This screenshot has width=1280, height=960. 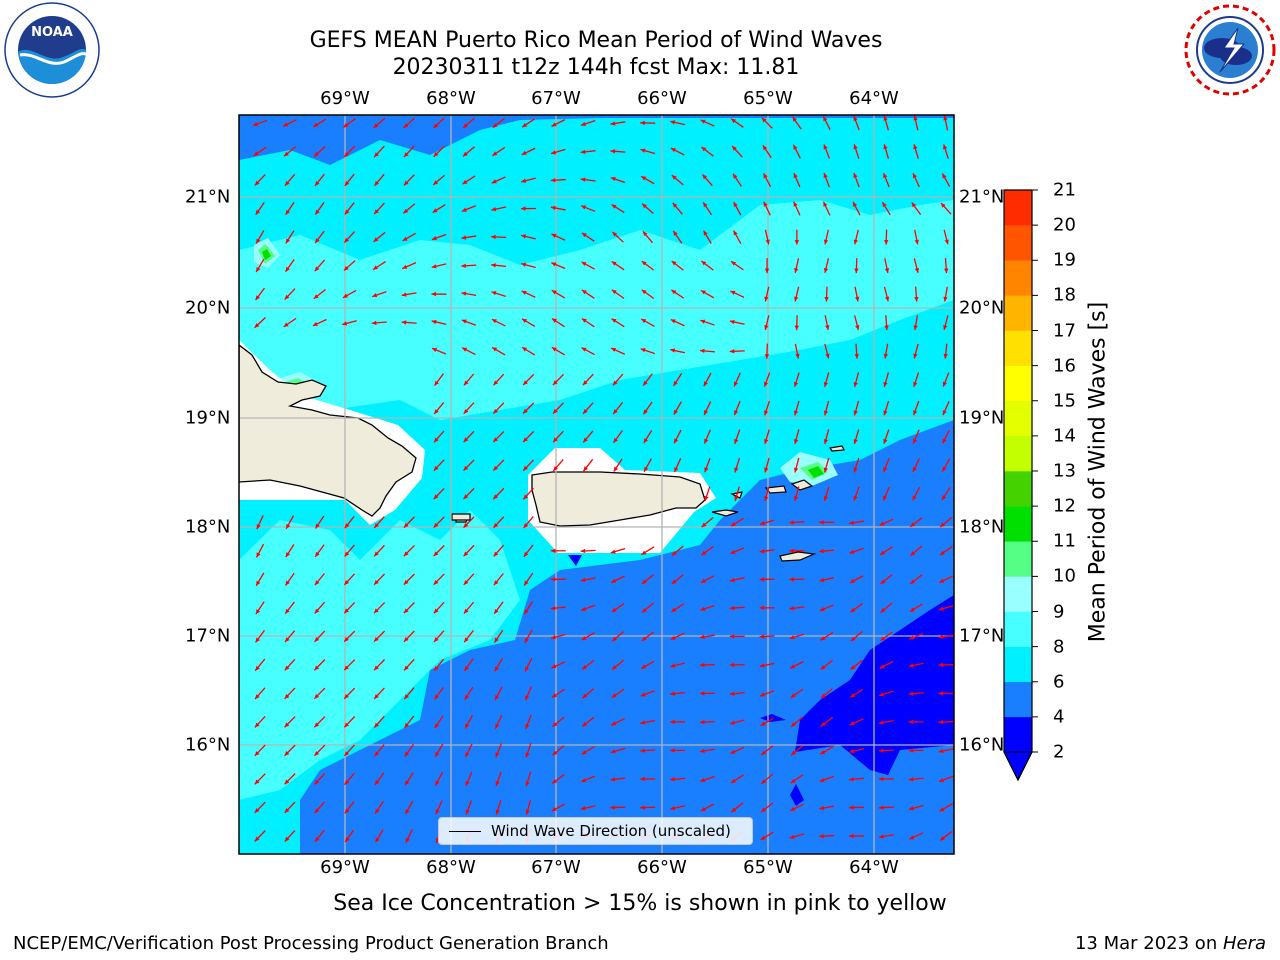 I want to click on lon-label-top: 67°W, so click(x=556, y=98).